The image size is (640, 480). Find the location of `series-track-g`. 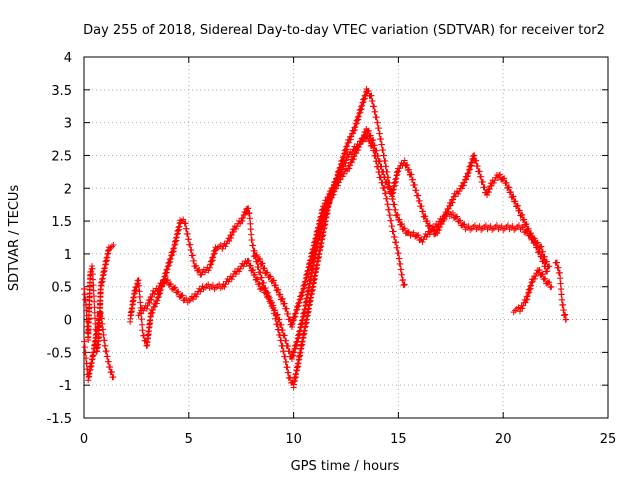

series-track-g is located at coordinates (561, 291).